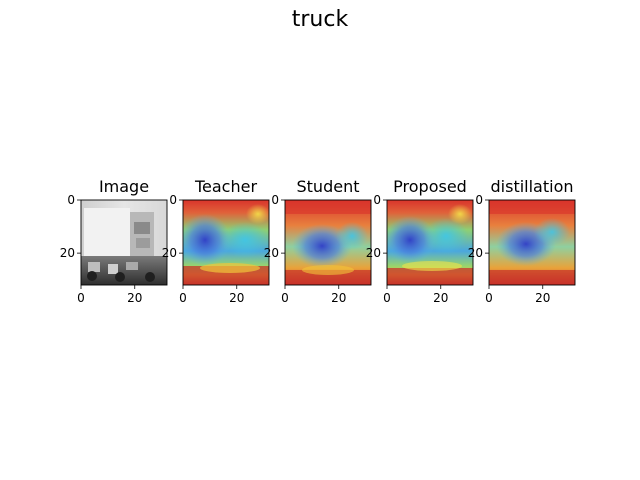 This screenshot has width=640, height=480. What do you see at coordinates (71, 200) in the screenshot?
I see `y-tick-label-image-0: 0` at bounding box center [71, 200].